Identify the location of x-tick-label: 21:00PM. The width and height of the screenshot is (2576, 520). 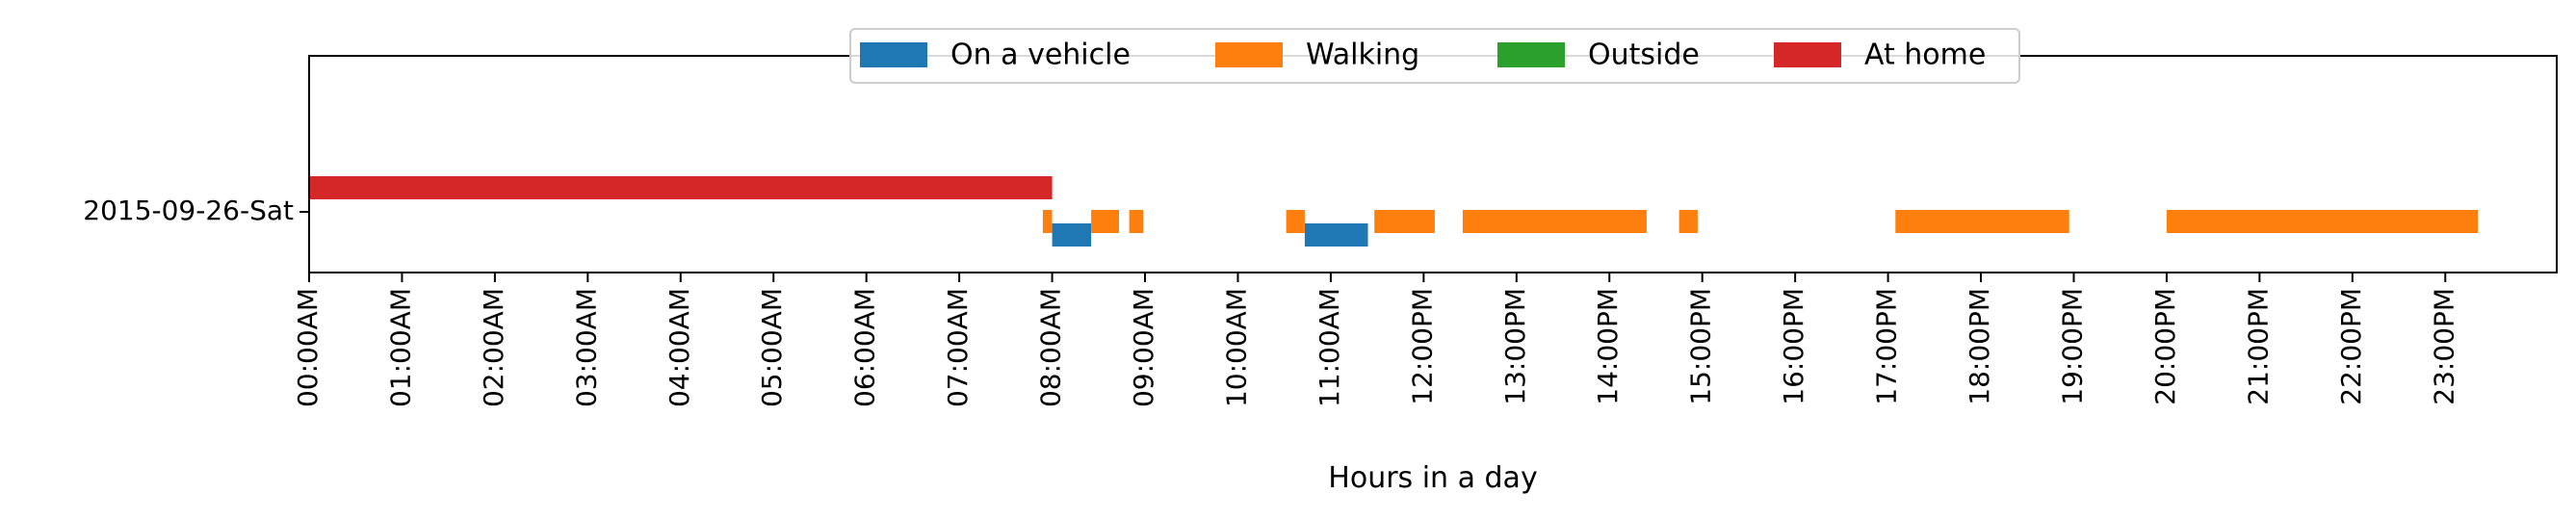
(2258, 346).